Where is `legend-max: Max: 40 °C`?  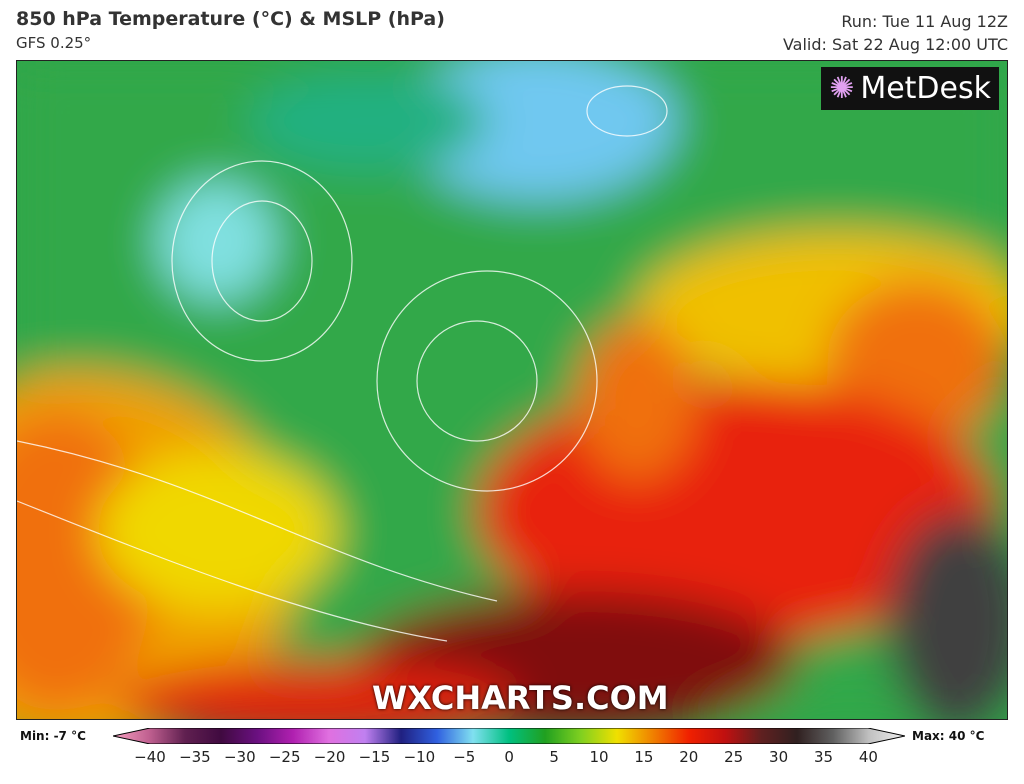
legend-max: Max: 40 °C is located at coordinates (948, 736).